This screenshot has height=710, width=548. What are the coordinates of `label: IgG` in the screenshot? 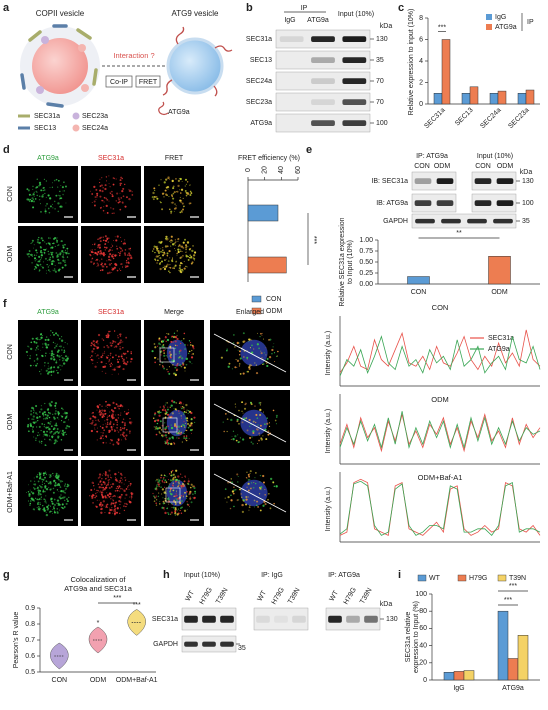 It's located at (289, 20).